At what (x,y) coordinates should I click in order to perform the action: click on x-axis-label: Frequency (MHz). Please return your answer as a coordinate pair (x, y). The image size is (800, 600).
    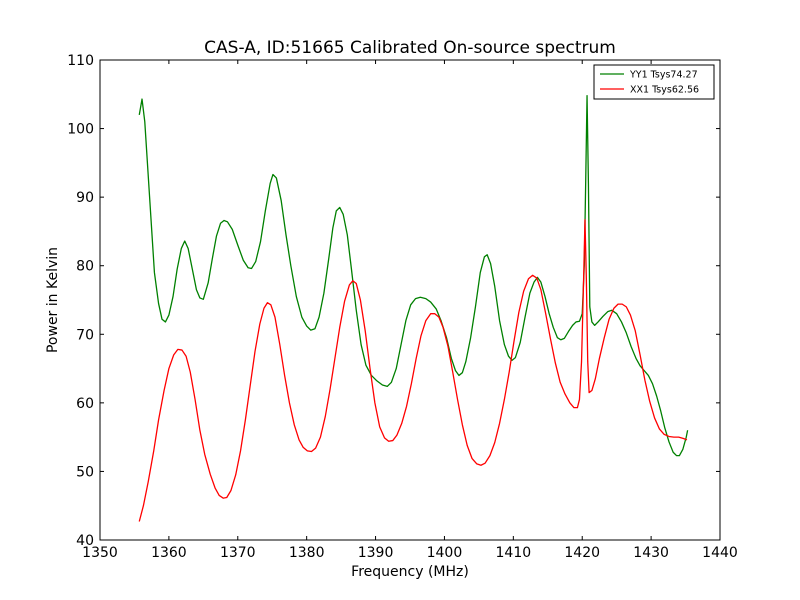
    Looking at the image, I should click on (410, 572).